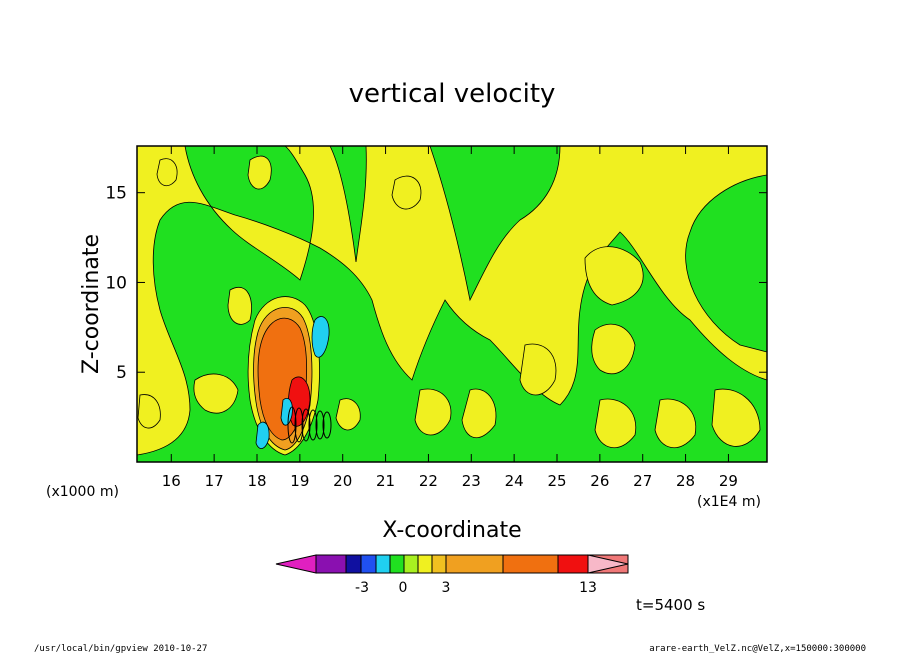 The image size is (904, 654). I want to click on y-axis-label: Z-coordinate, so click(91, 304).